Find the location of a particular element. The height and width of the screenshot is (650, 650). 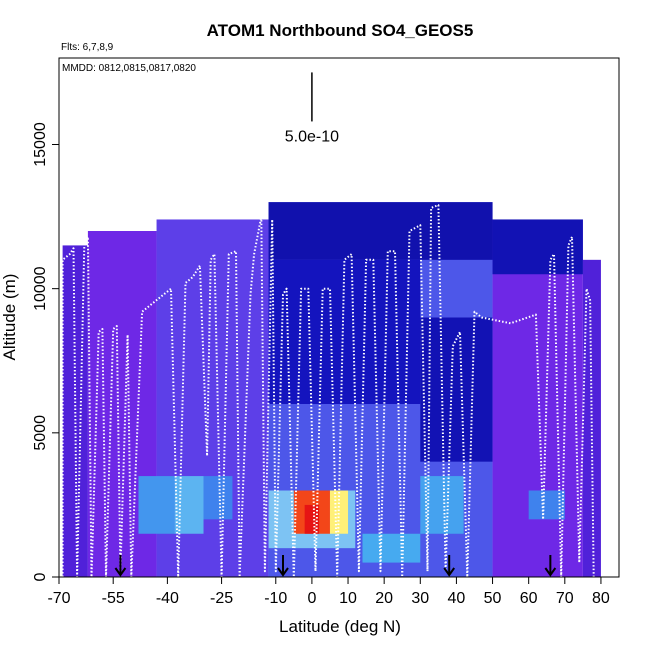

x-tick-label: 80 is located at coordinates (601, 598).